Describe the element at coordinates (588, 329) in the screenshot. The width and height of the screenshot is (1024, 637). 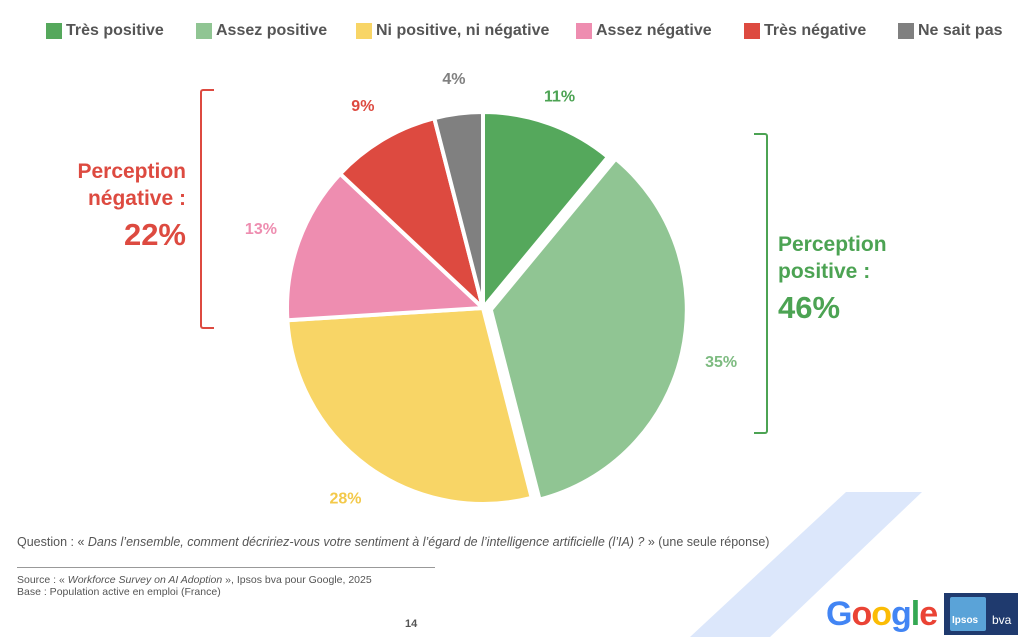
I see `pie-slice-assez-positive` at that location.